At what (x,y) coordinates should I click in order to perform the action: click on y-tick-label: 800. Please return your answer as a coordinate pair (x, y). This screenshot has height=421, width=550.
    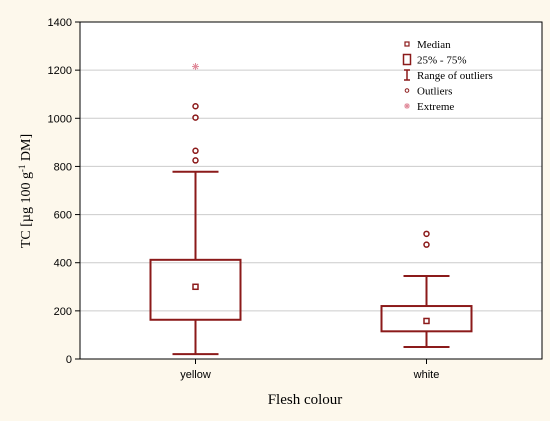
    Looking at the image, I should click on (63, 167).